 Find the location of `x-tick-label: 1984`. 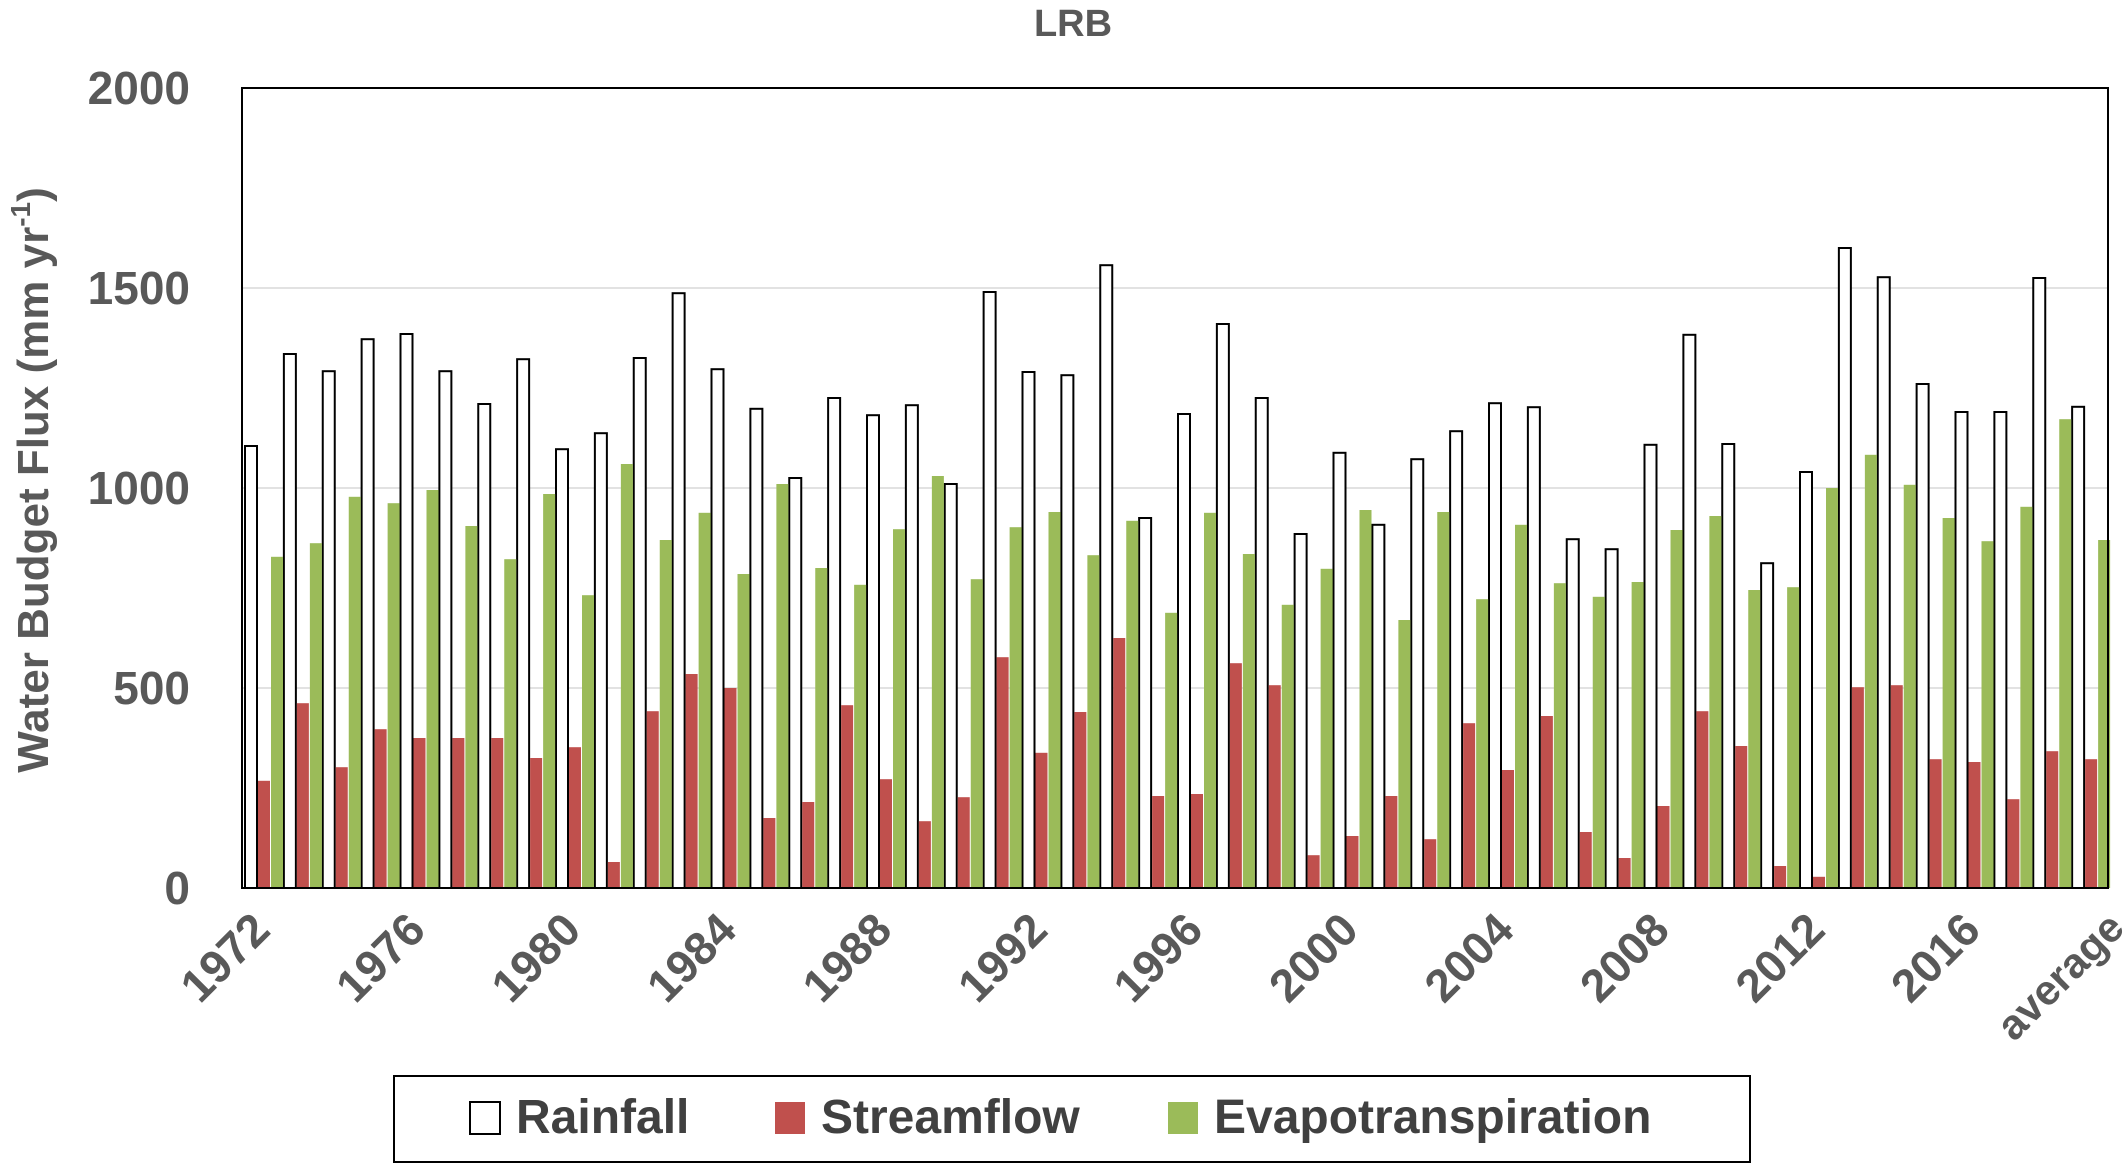

x-tick-label: 1984 is located at coordinates (691, 956).